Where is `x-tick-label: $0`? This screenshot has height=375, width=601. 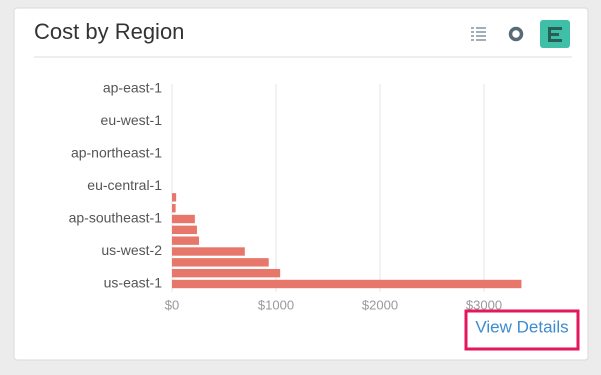
x-tick-label: $0 is located at coordinates (172, 304).